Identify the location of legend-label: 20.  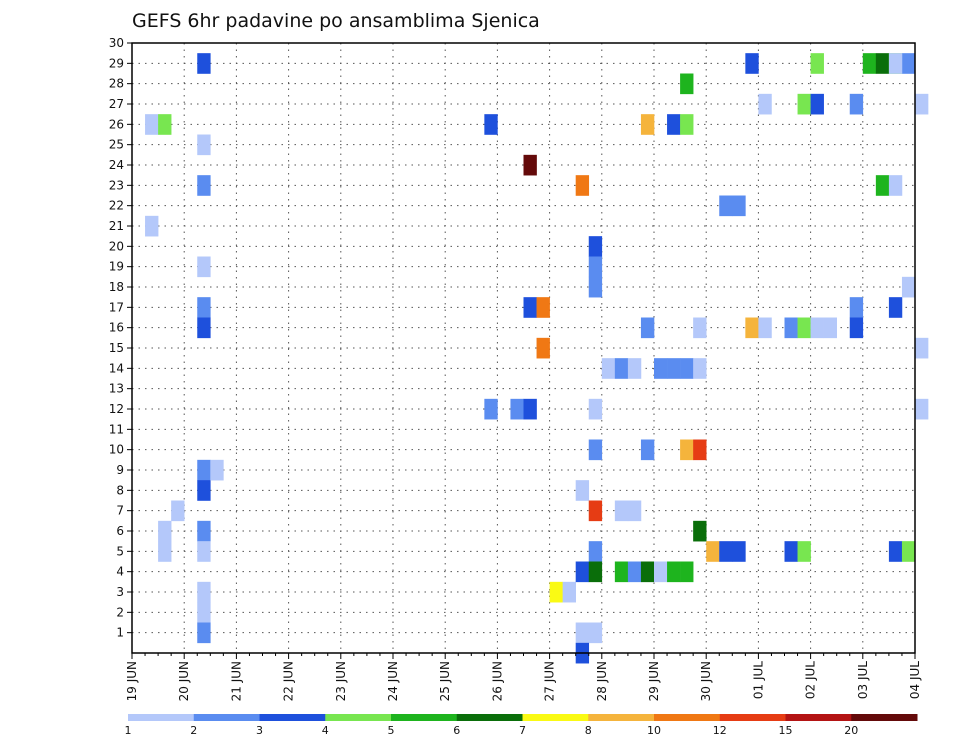
(851, 730).